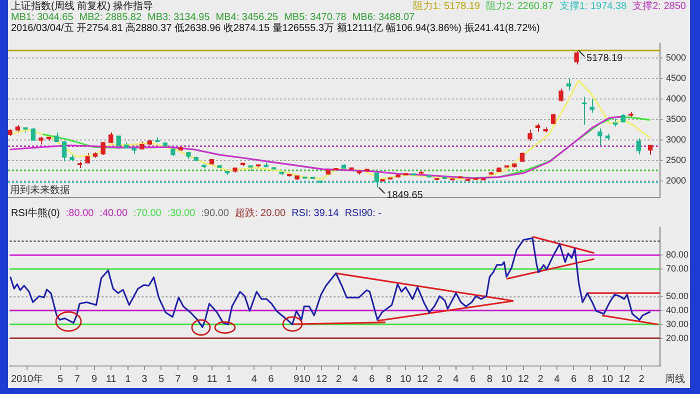 This screenshot has width=700, height=394. Describe the element at coordinates (27, 378) in the screenshot. I see `x-tick-label: 2010年` at that location.